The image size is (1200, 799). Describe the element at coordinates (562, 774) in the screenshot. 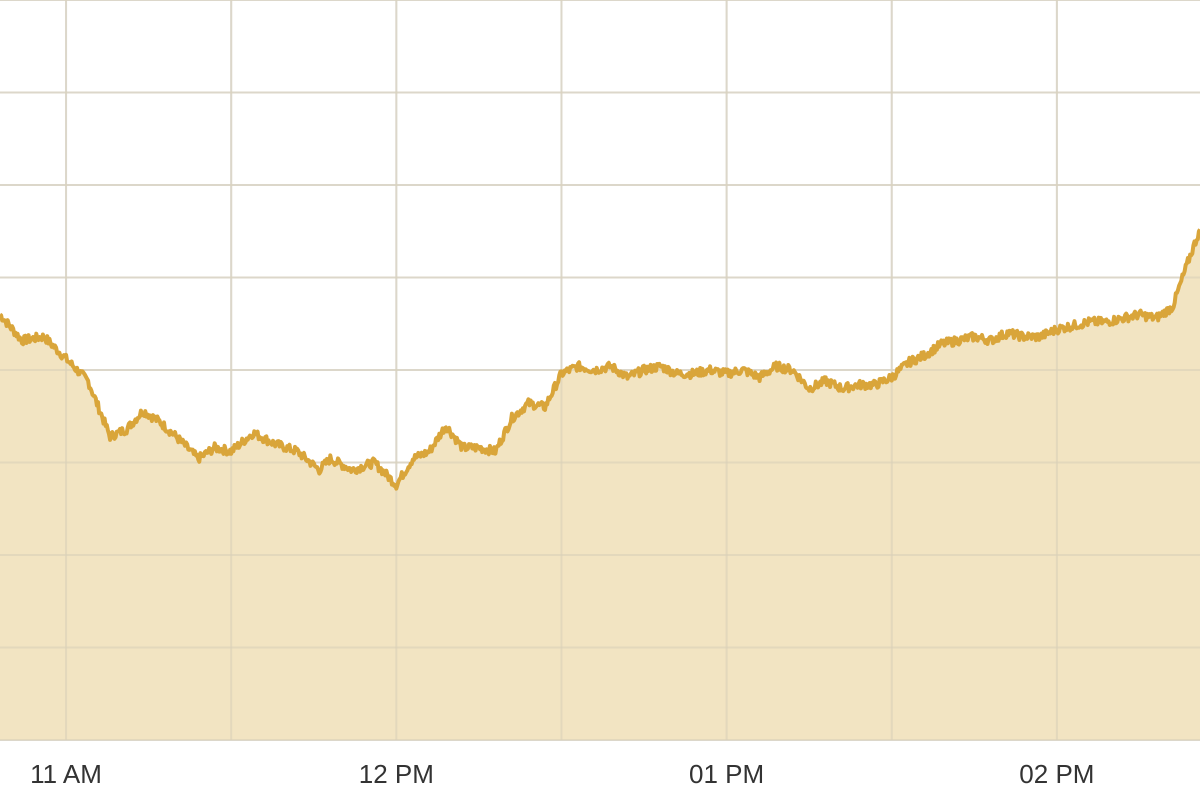

I see `x-tick-layer: 11 AM 12 PM 01 PM 02 PM` at that location.